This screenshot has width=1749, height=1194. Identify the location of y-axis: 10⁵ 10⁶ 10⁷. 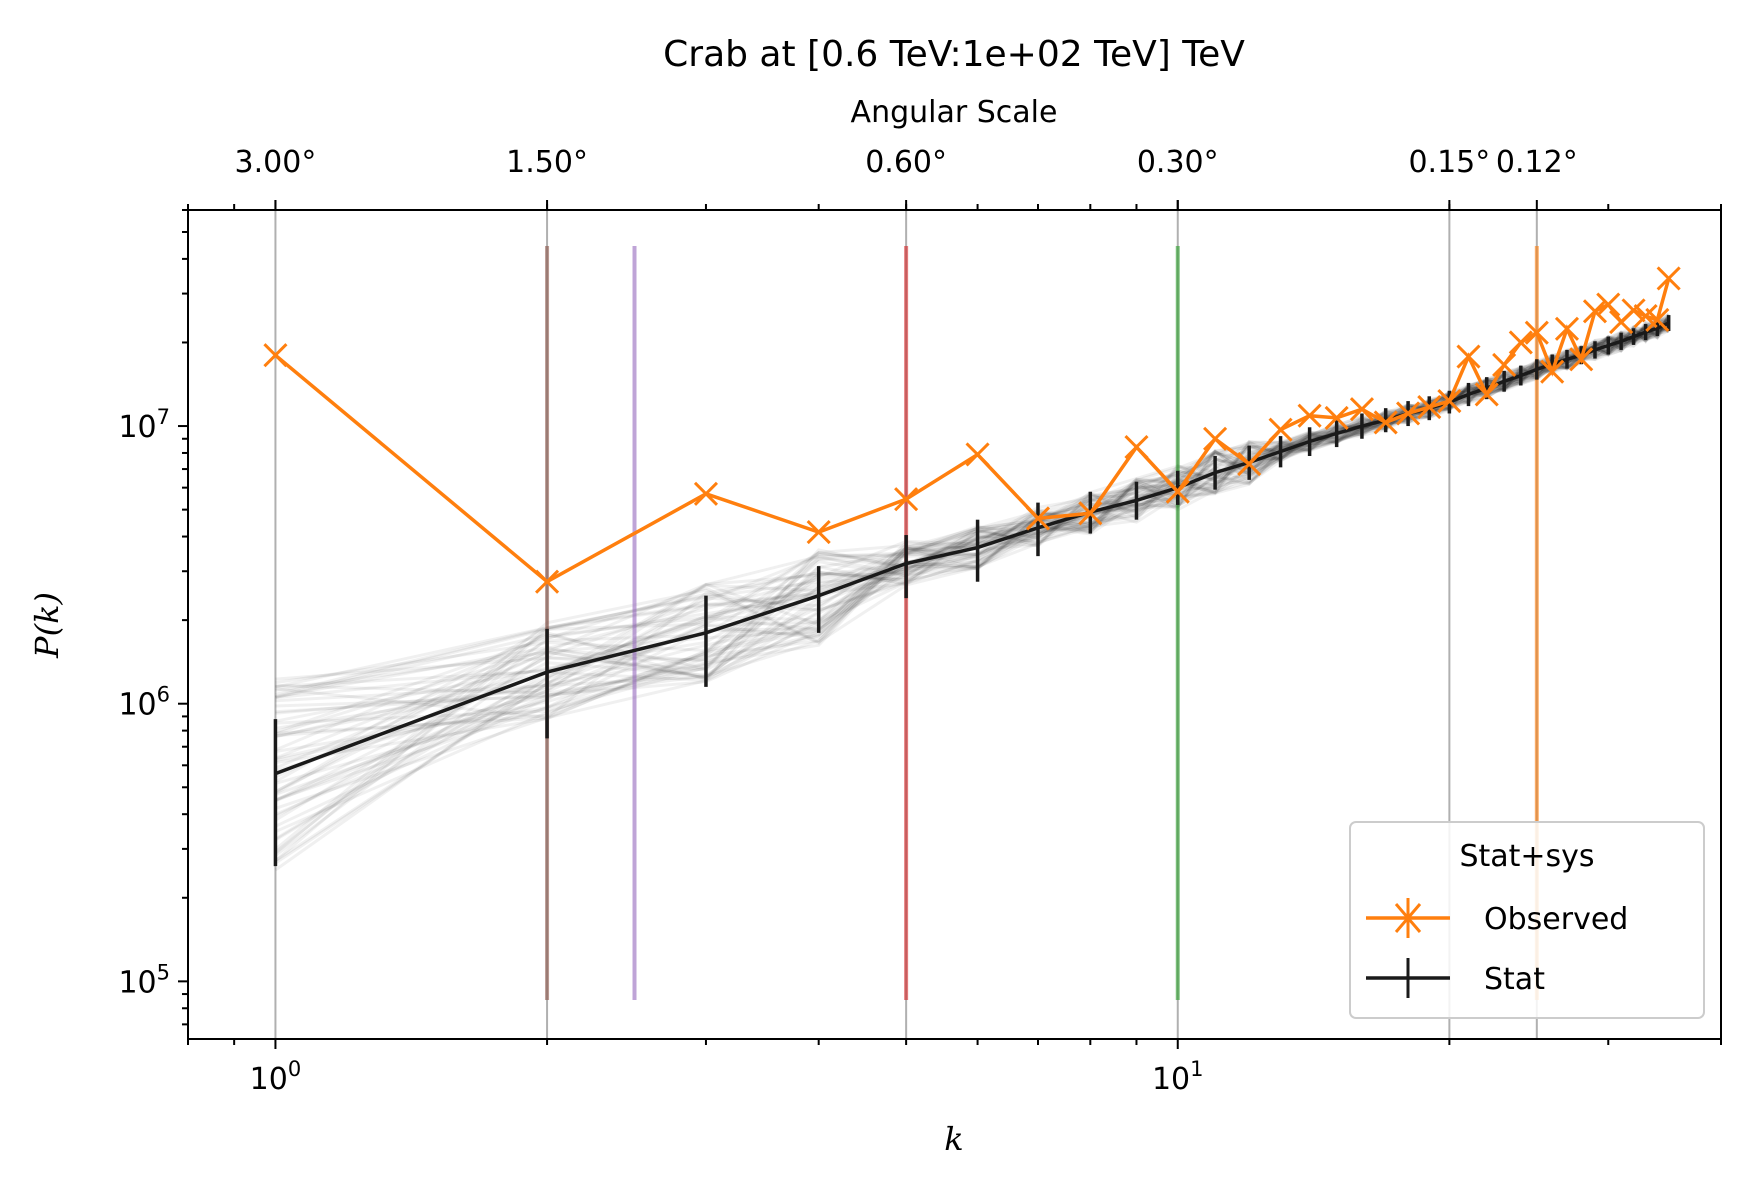
(153, 617).